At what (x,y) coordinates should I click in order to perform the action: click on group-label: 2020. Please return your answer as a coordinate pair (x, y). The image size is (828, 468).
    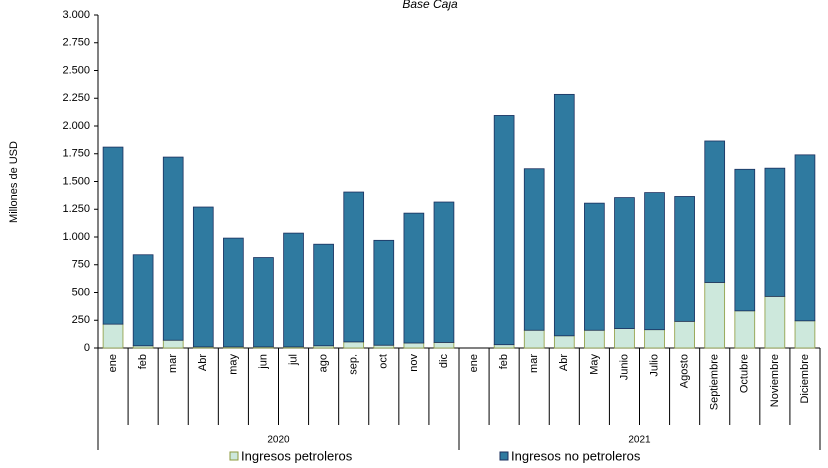
    Looking at the image, I should click on (278, 440).